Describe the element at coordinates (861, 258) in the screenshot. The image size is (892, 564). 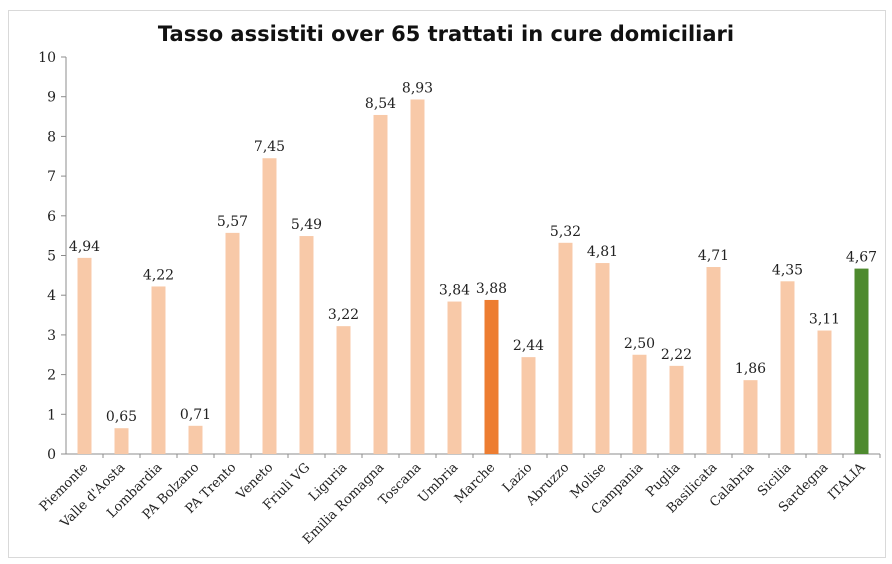
I see `data-label: 4,67` at that location.